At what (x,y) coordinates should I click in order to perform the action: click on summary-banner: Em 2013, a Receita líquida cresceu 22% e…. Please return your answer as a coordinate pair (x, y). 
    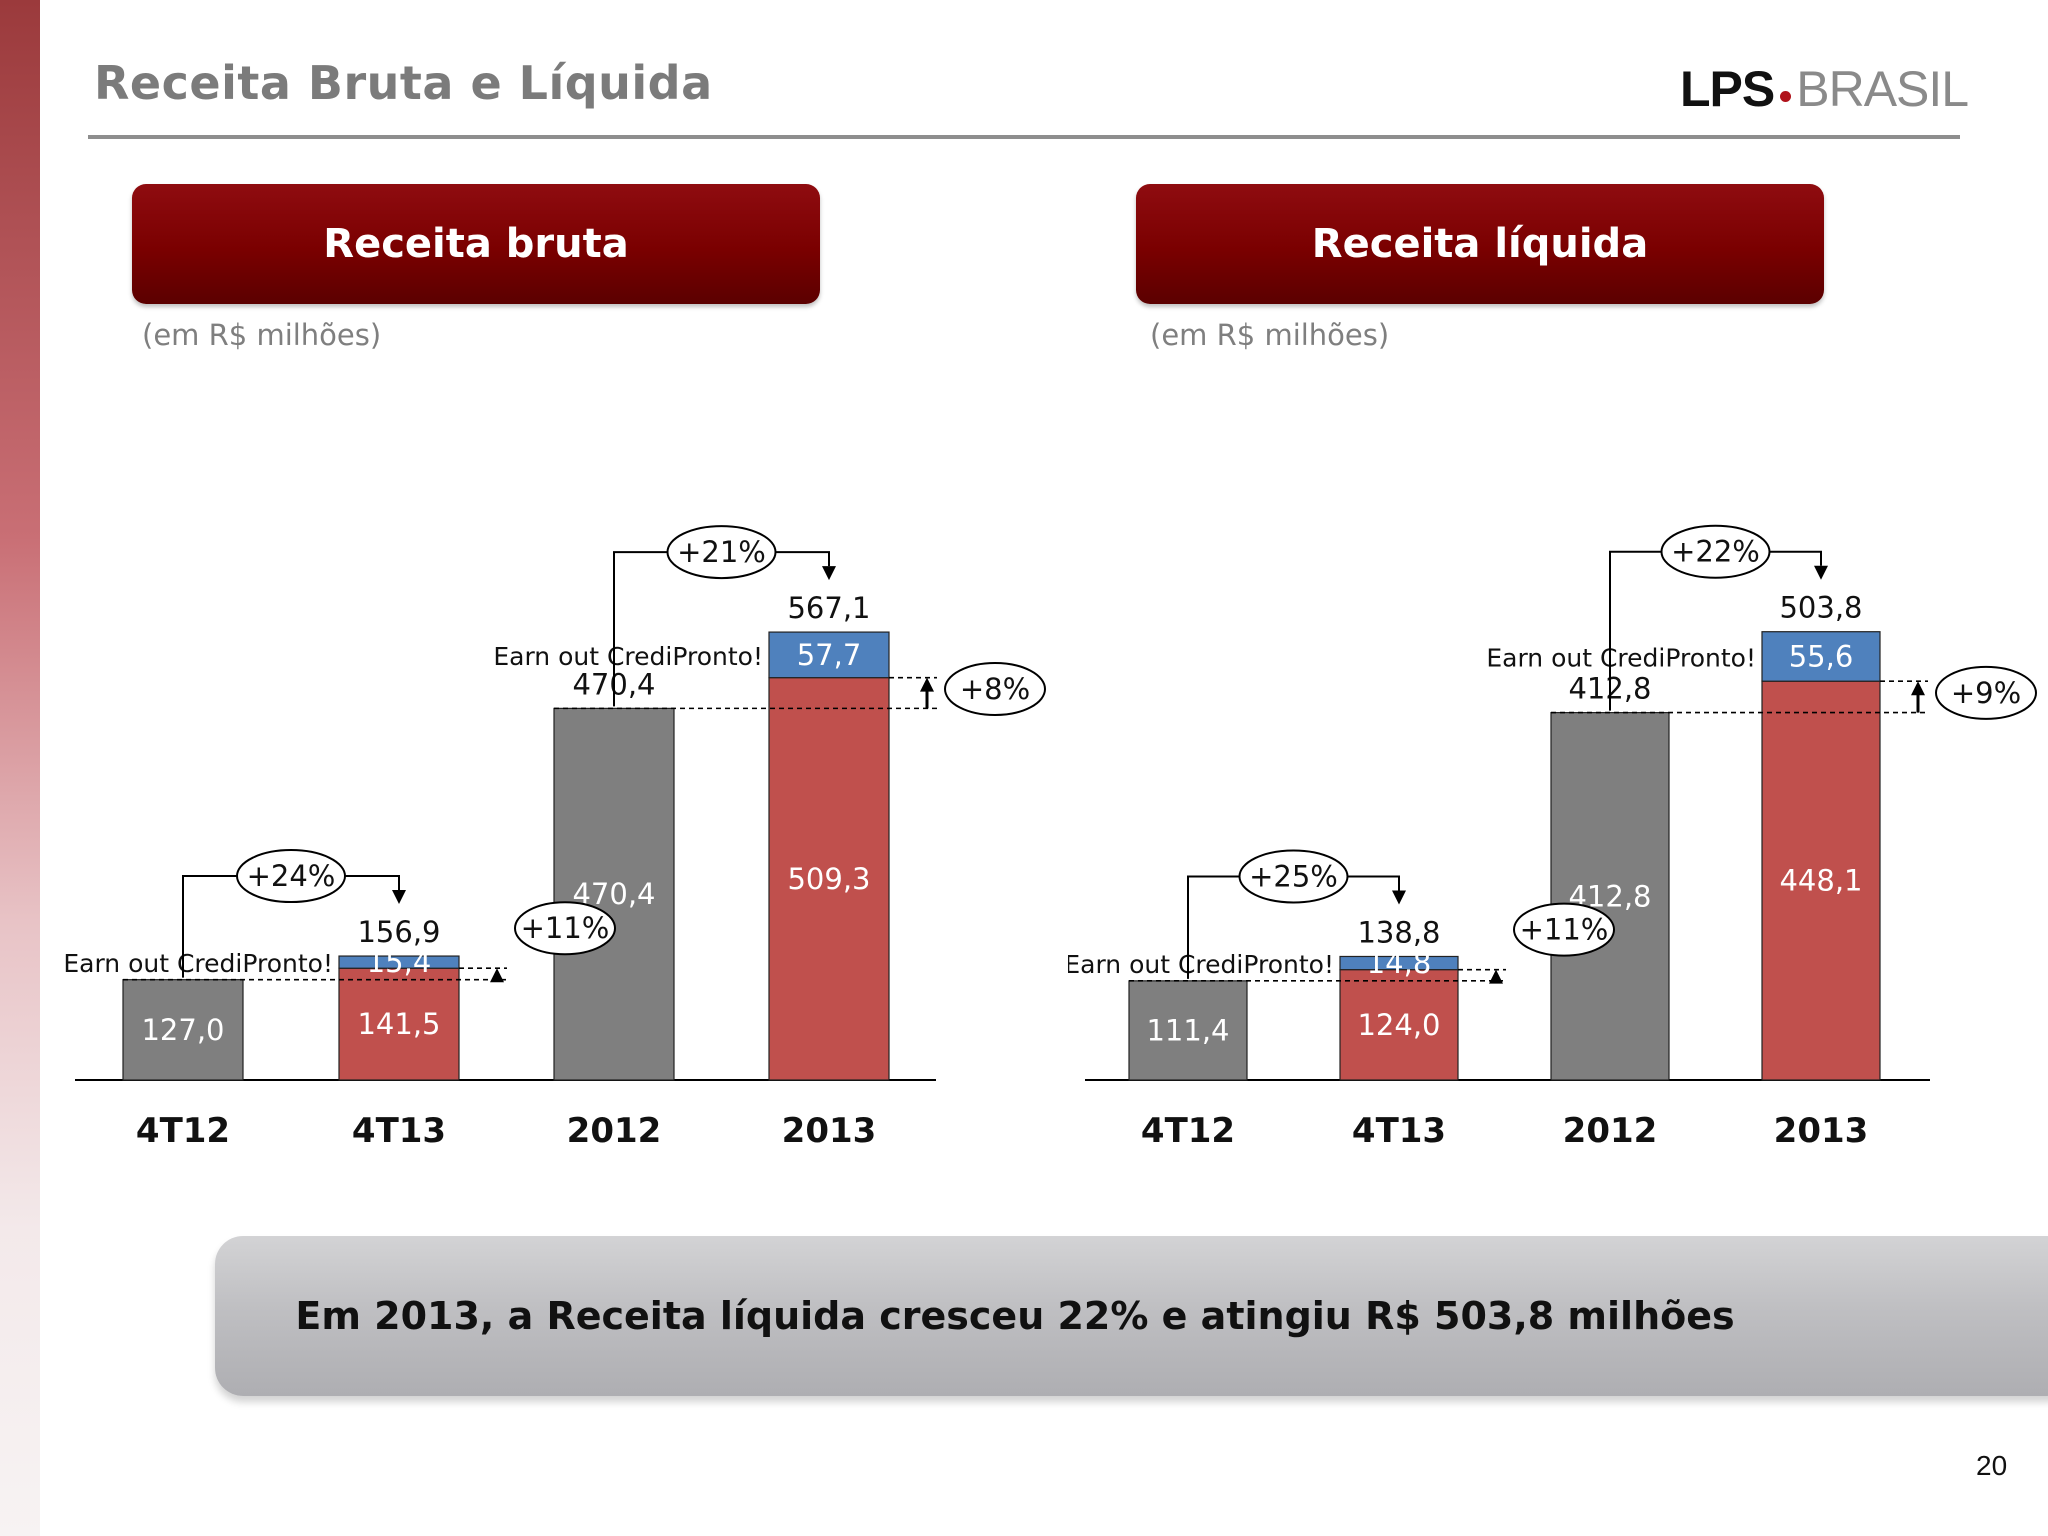
    Looking at the image, I should click on (1131, 1316).